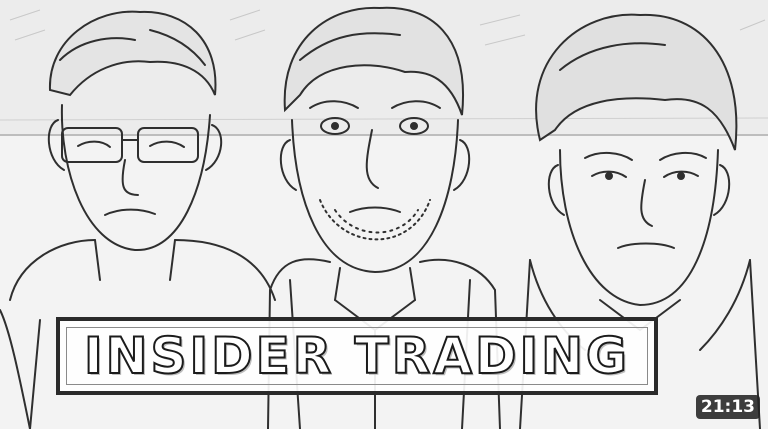 This screenshot has height=429, width=768. I want to click on title-banner: INSIDER TRADING, so click(357, 356).